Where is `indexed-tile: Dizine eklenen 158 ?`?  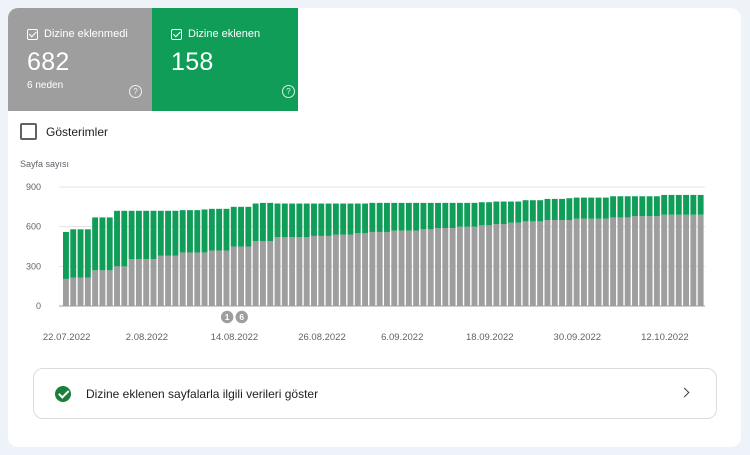 indexed-tile: Dizine eklenen 158 ? is located at coordinates (225, 59).